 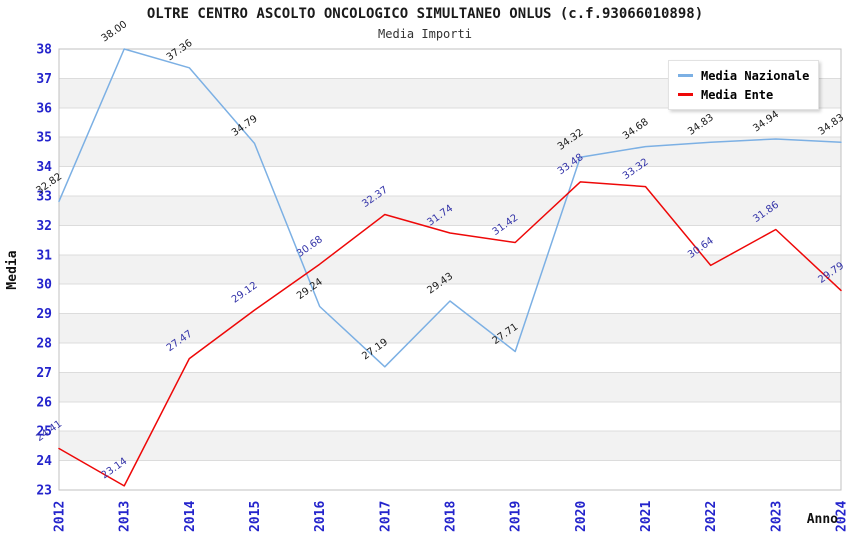 What do you see at coordinates (822, 519) in the screenshot?
I see `x-axis-title: Anno` at bounding box center [822, 519].